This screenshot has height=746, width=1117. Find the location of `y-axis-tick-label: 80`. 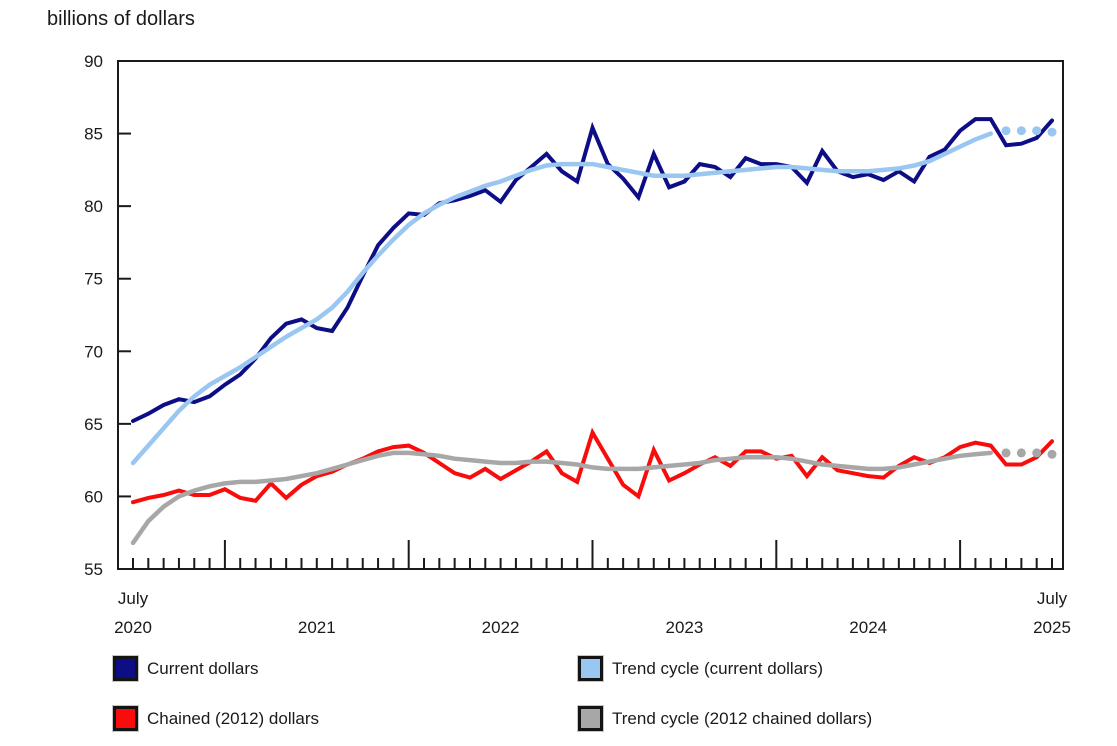

y-axis-tick-label: 80 is located at coordinates (93, 206).